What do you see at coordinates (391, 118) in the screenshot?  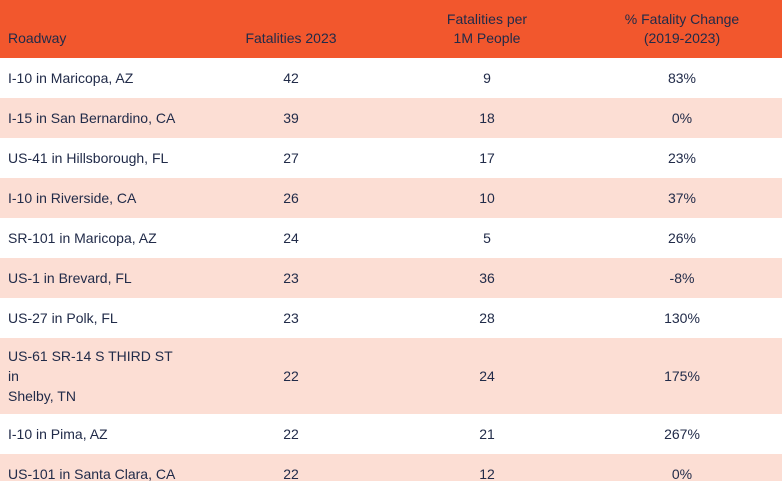 I see `table-row: I-15 in San Bernardino, CA 39 18 0%` at bounding box center [391, 118].